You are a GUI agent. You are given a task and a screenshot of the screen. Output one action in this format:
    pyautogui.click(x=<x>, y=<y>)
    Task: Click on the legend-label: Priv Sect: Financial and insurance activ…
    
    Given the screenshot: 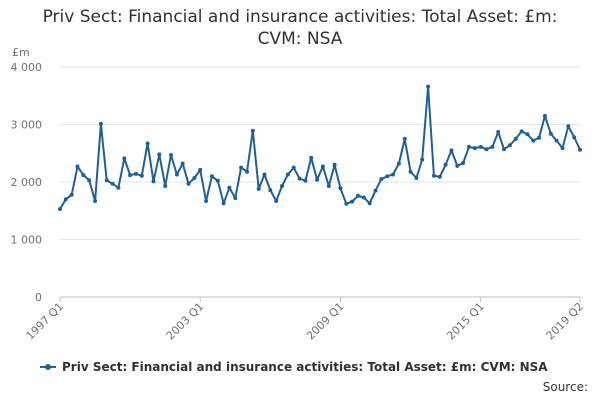 What is the action you would take?
    pyautogui.click(x=305, y=367)
    